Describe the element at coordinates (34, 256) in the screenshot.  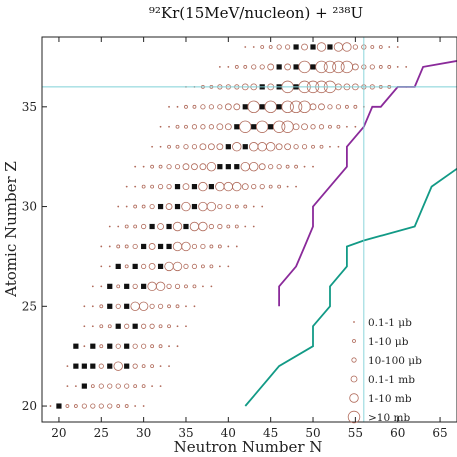
I see `y-ticks: 20 25 30 35` at that location.